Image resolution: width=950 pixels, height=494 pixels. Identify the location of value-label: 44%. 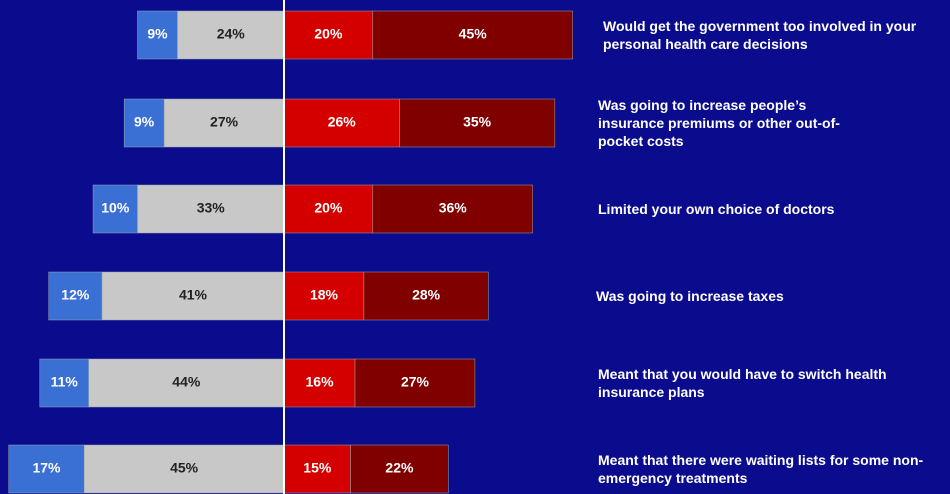
(186, 382).